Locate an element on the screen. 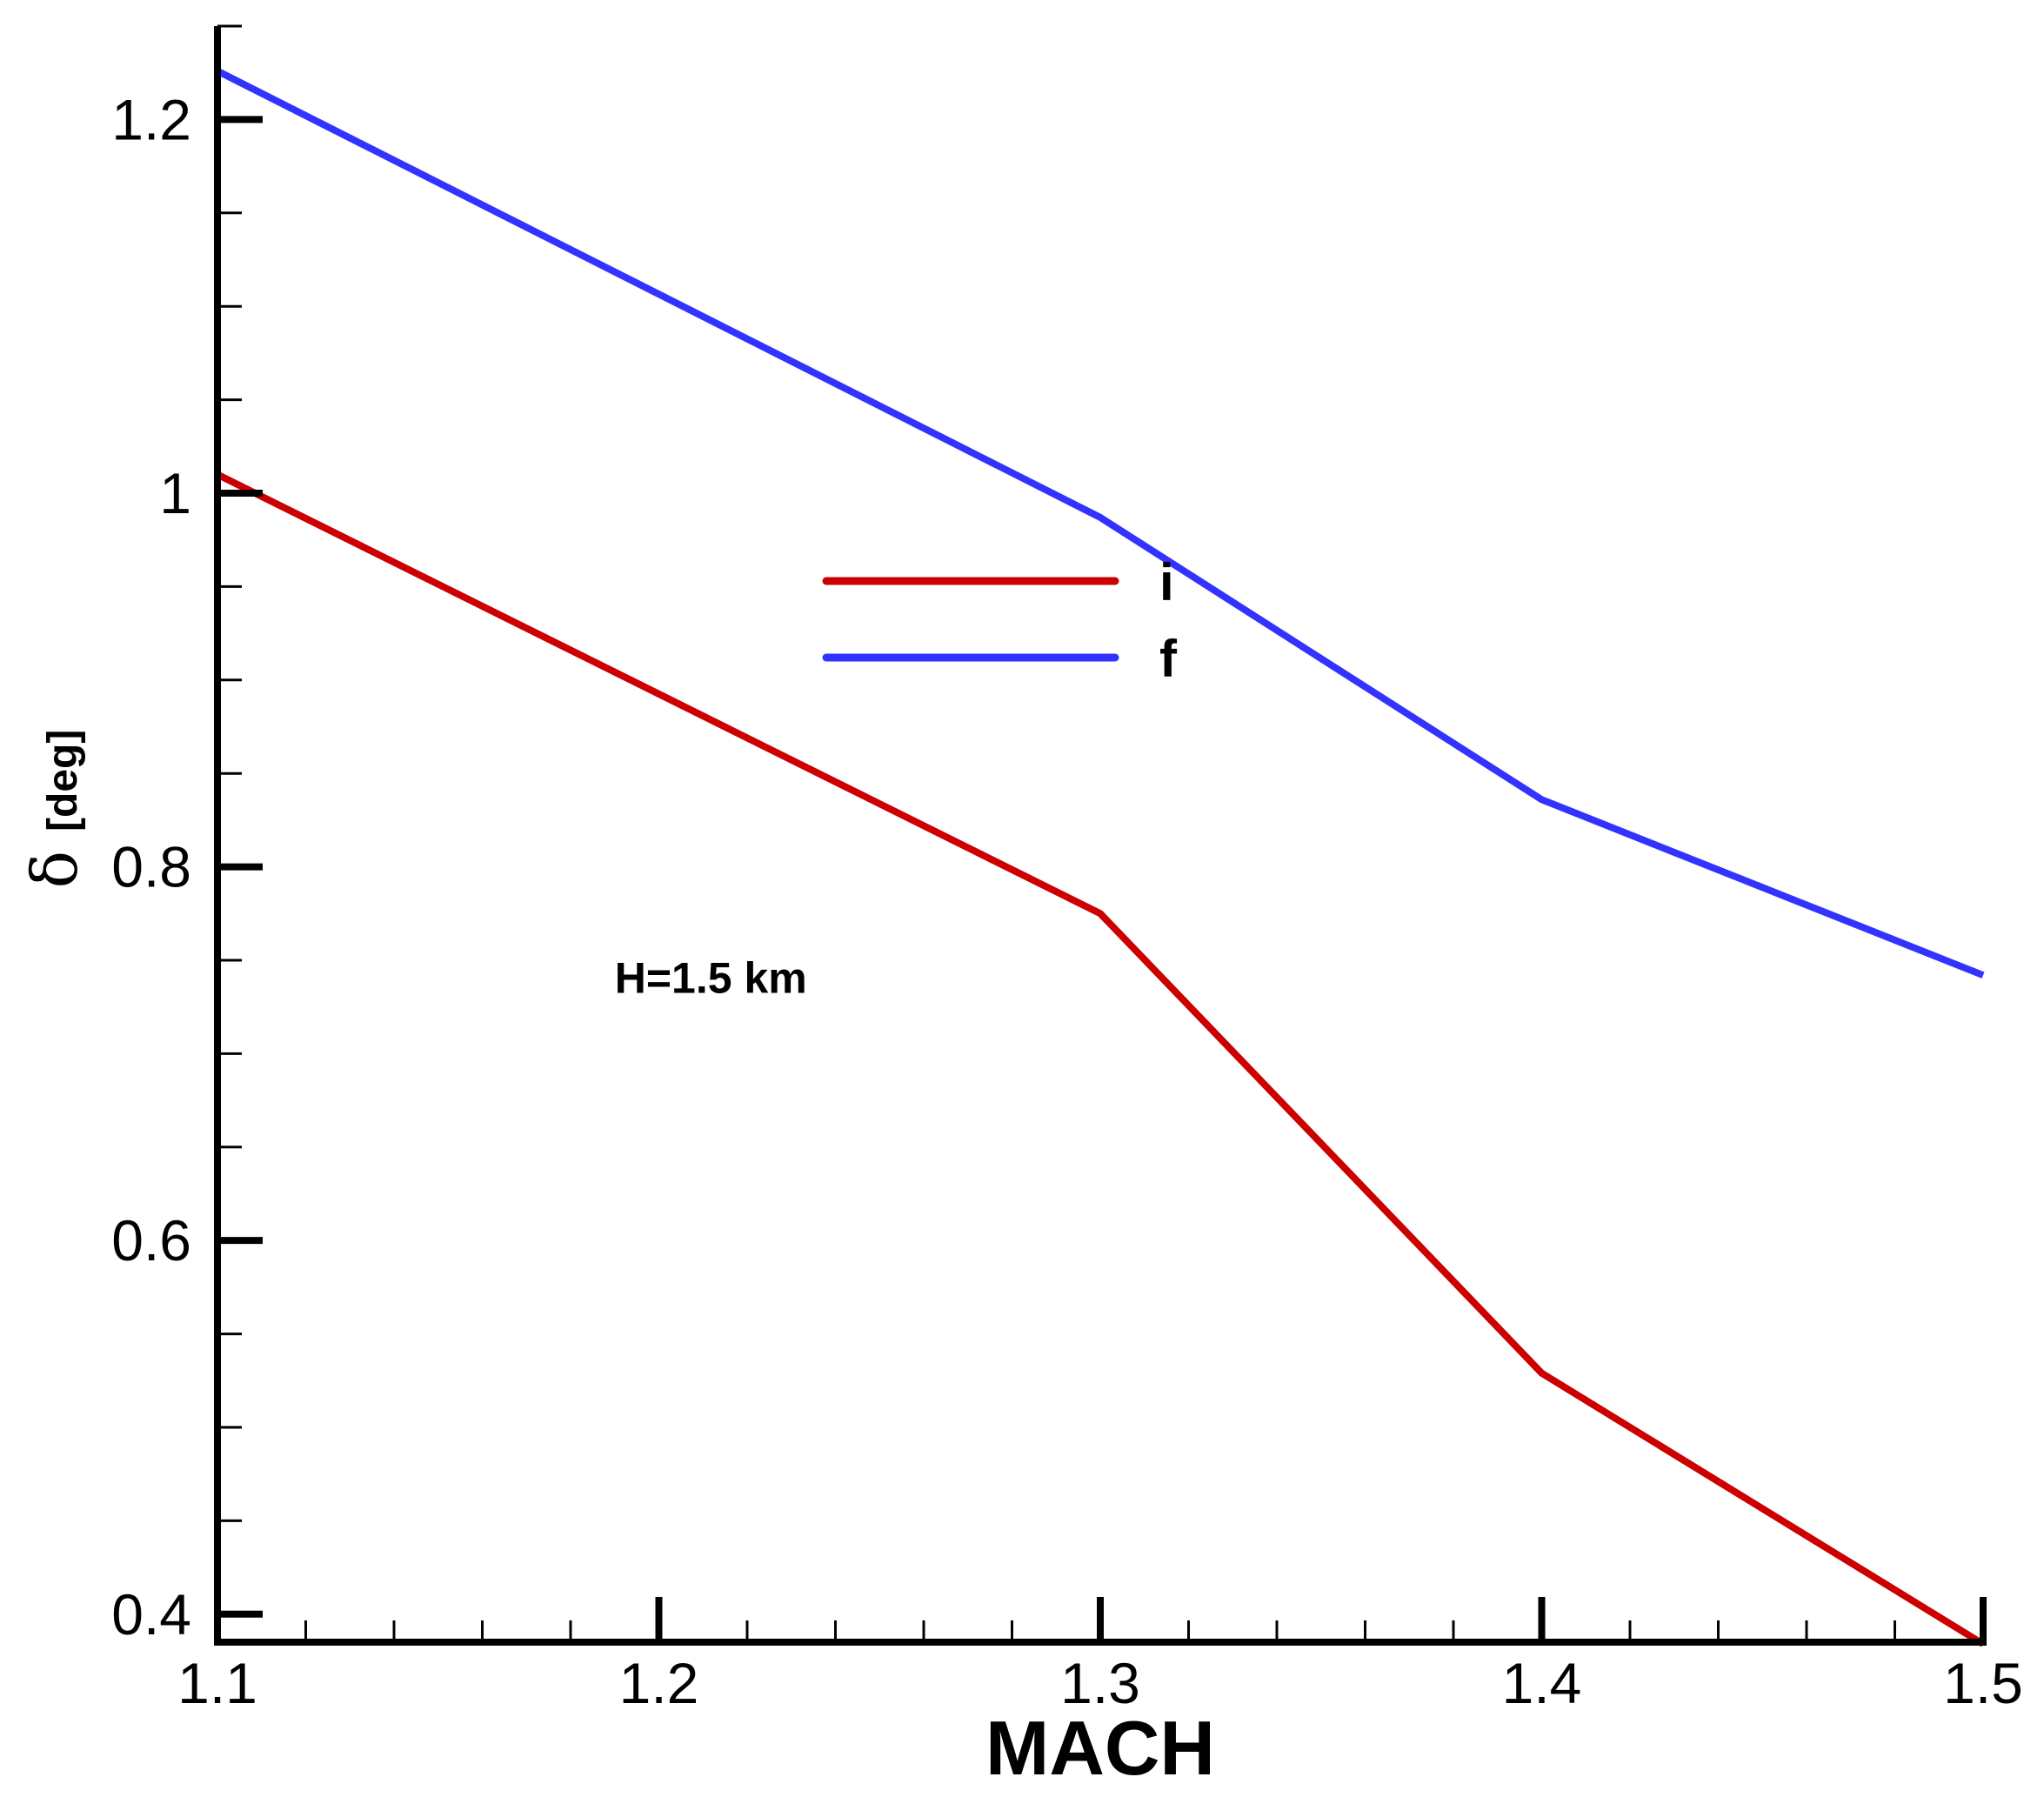 This screenshot has height=1797, width=2044. x-tick-label: 1.3 is located at coordinates (1100, 1683).